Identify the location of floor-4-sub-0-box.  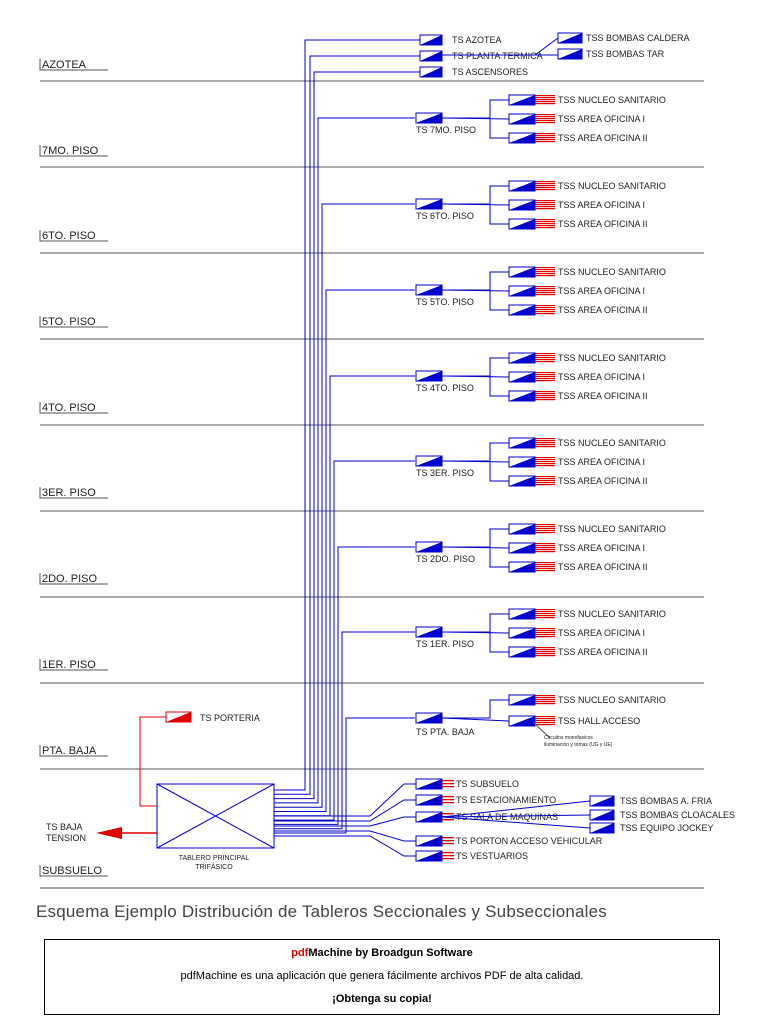
(522, 443).